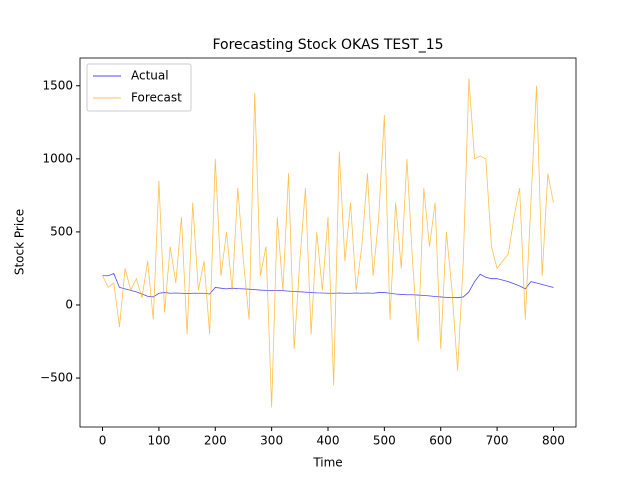 This screenshot has height=480, width=640. I want to click on y-tick-label: −500, so click(56, 378).